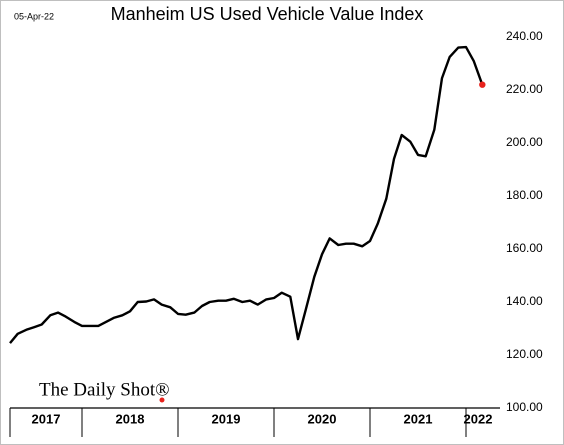 This screenshot has height=445, width=564. I want to click on x-tick-label: 2021, so click(418, 418).